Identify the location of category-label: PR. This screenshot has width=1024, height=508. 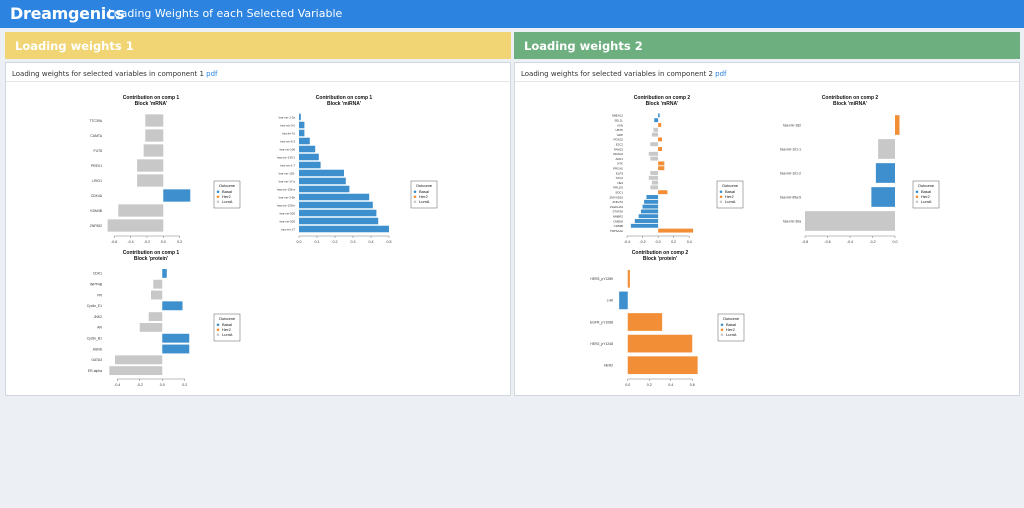
(99, 295).